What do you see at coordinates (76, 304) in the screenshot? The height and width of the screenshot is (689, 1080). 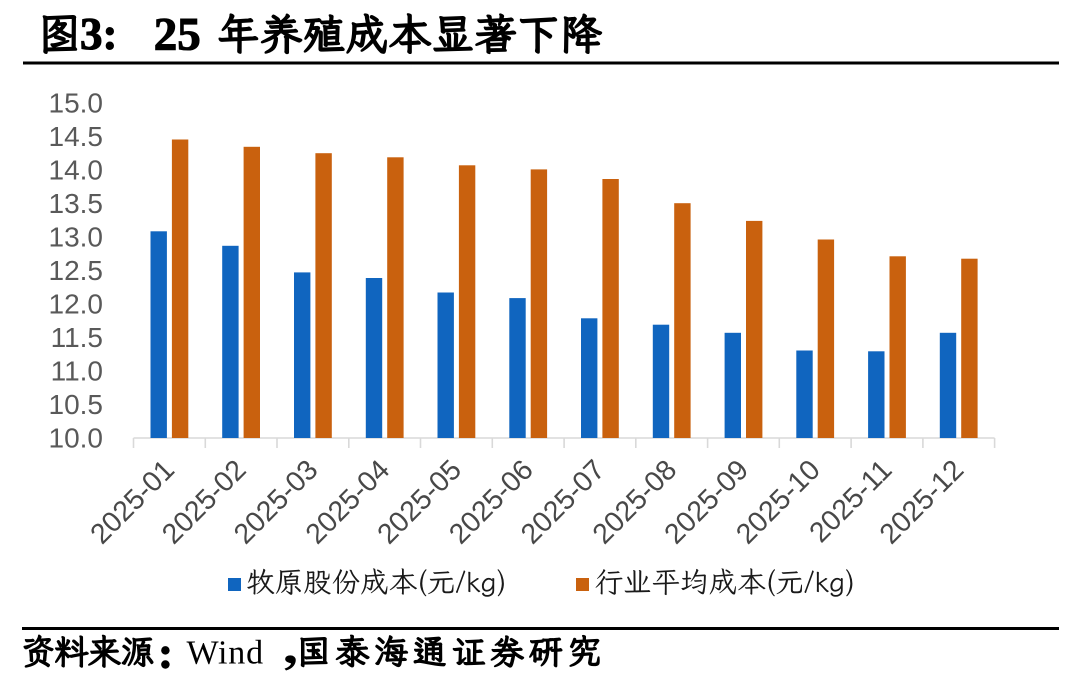 I see `svg-text: 12.0` at bounding box center [76, 304].